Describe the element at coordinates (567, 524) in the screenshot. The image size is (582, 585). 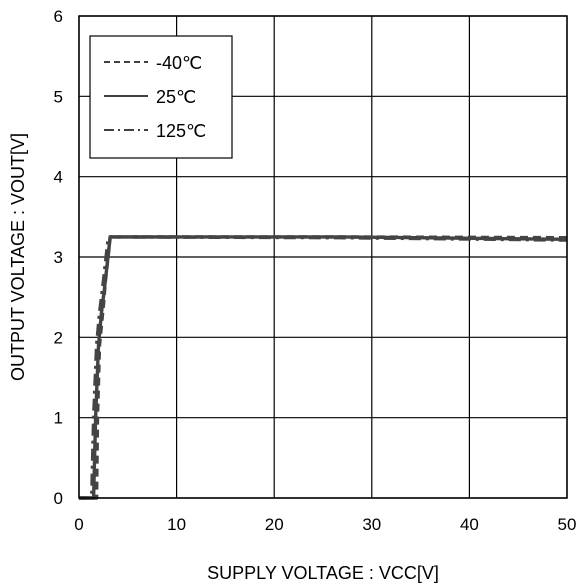
I see `x-tick-label: 50` at that location.